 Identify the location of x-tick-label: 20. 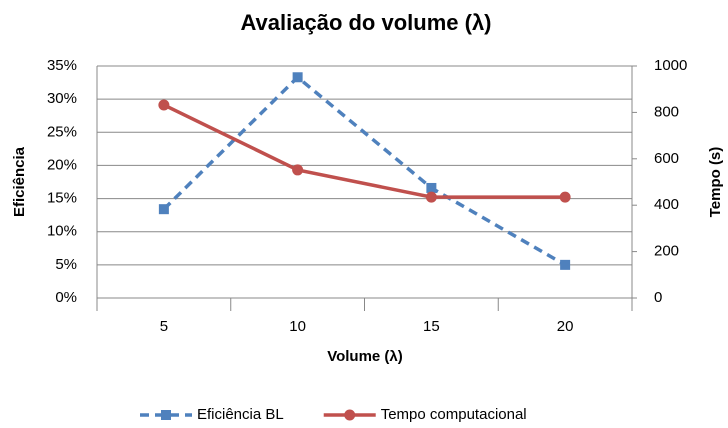
(565, 326).